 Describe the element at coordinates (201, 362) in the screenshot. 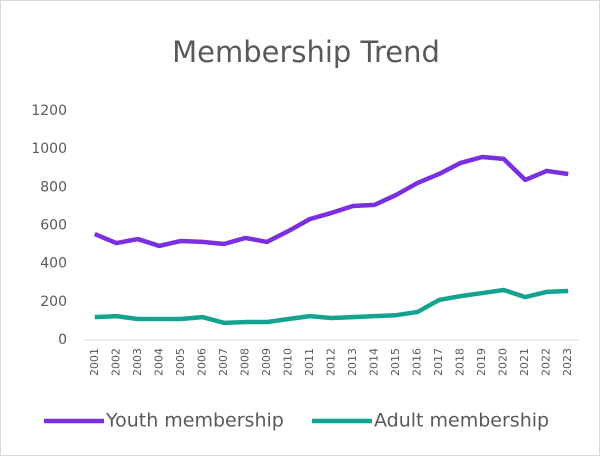

I see `x-tick-label: 2006` at that location.